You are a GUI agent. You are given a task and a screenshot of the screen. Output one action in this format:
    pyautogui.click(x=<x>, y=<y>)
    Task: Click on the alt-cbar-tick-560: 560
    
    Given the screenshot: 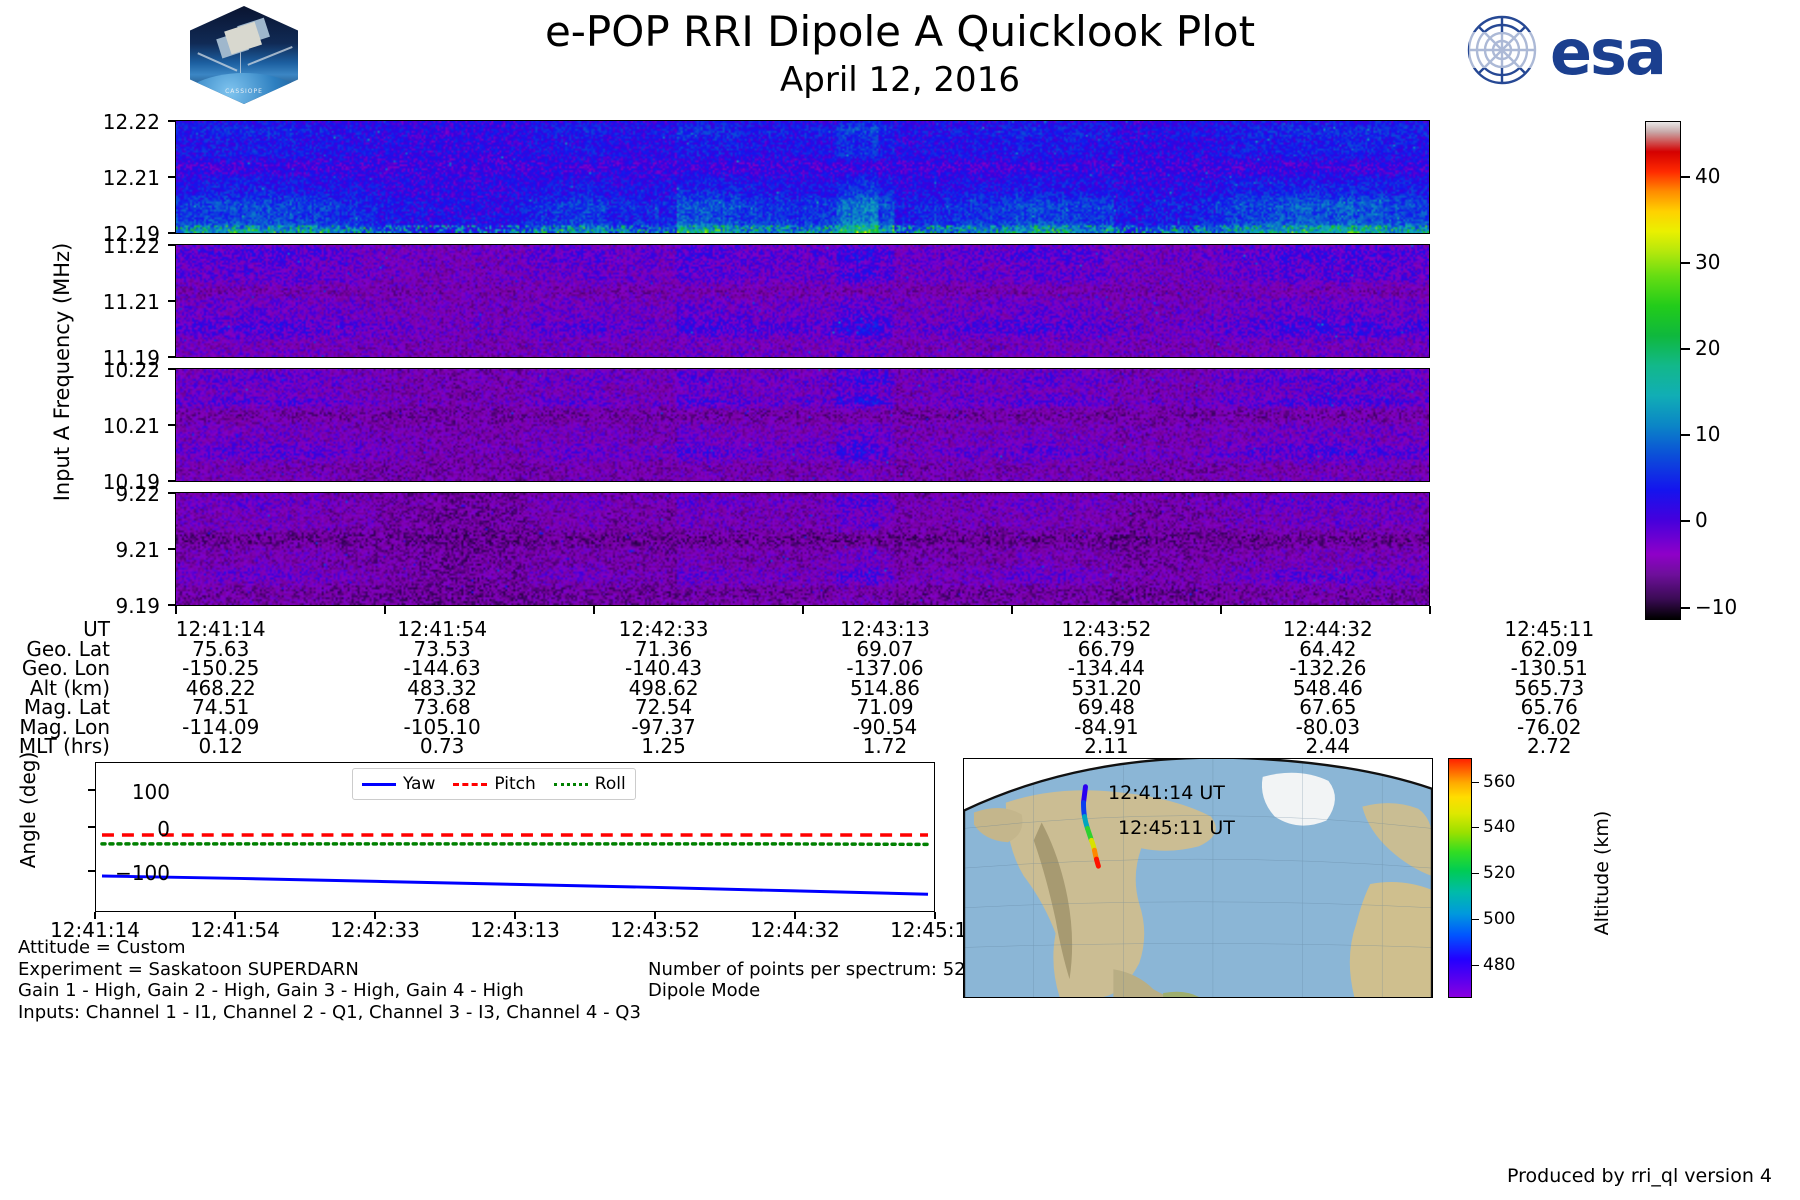 What is the action you would take?
    pyautogui.click(x=1499, y=782)
    